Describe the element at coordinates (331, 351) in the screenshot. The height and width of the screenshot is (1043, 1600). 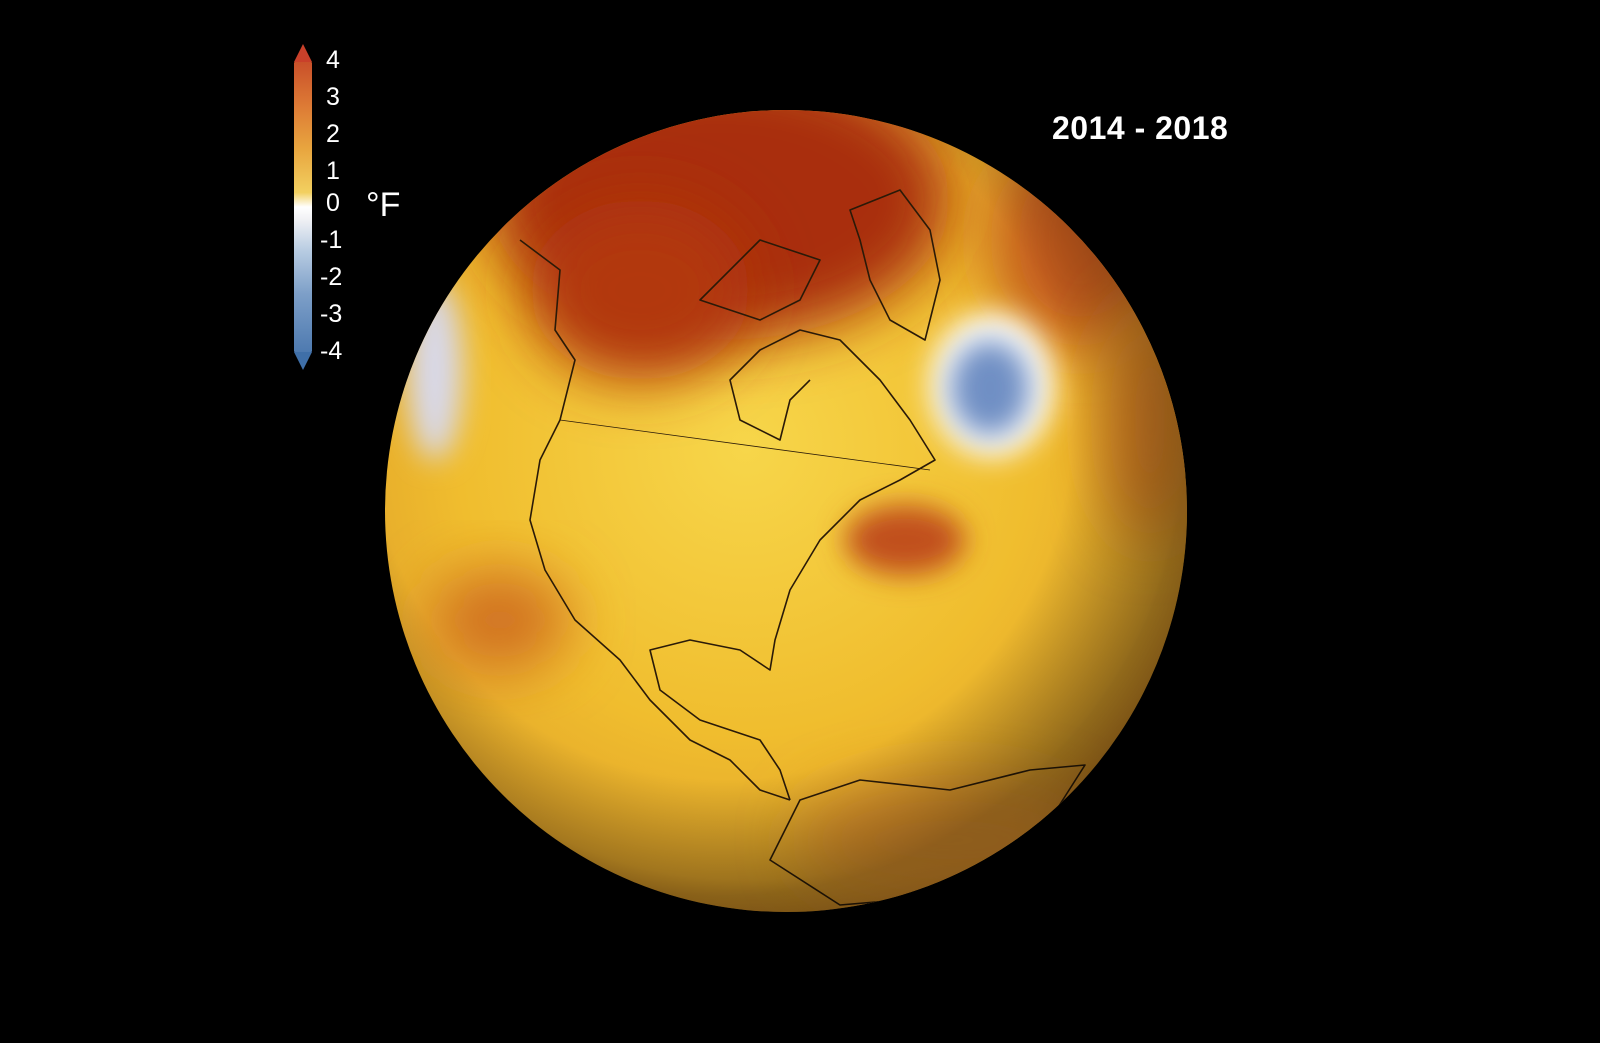
I see `legend-tick: -4` at that location.